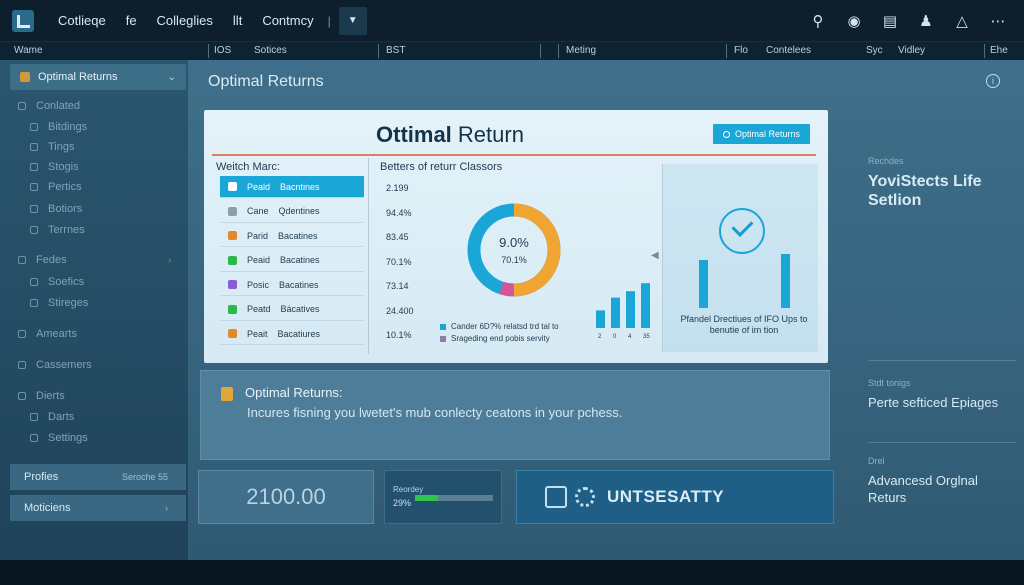  I want to click on right-card: Rechdes YoviStects Life Setlion, so click(942, 183).